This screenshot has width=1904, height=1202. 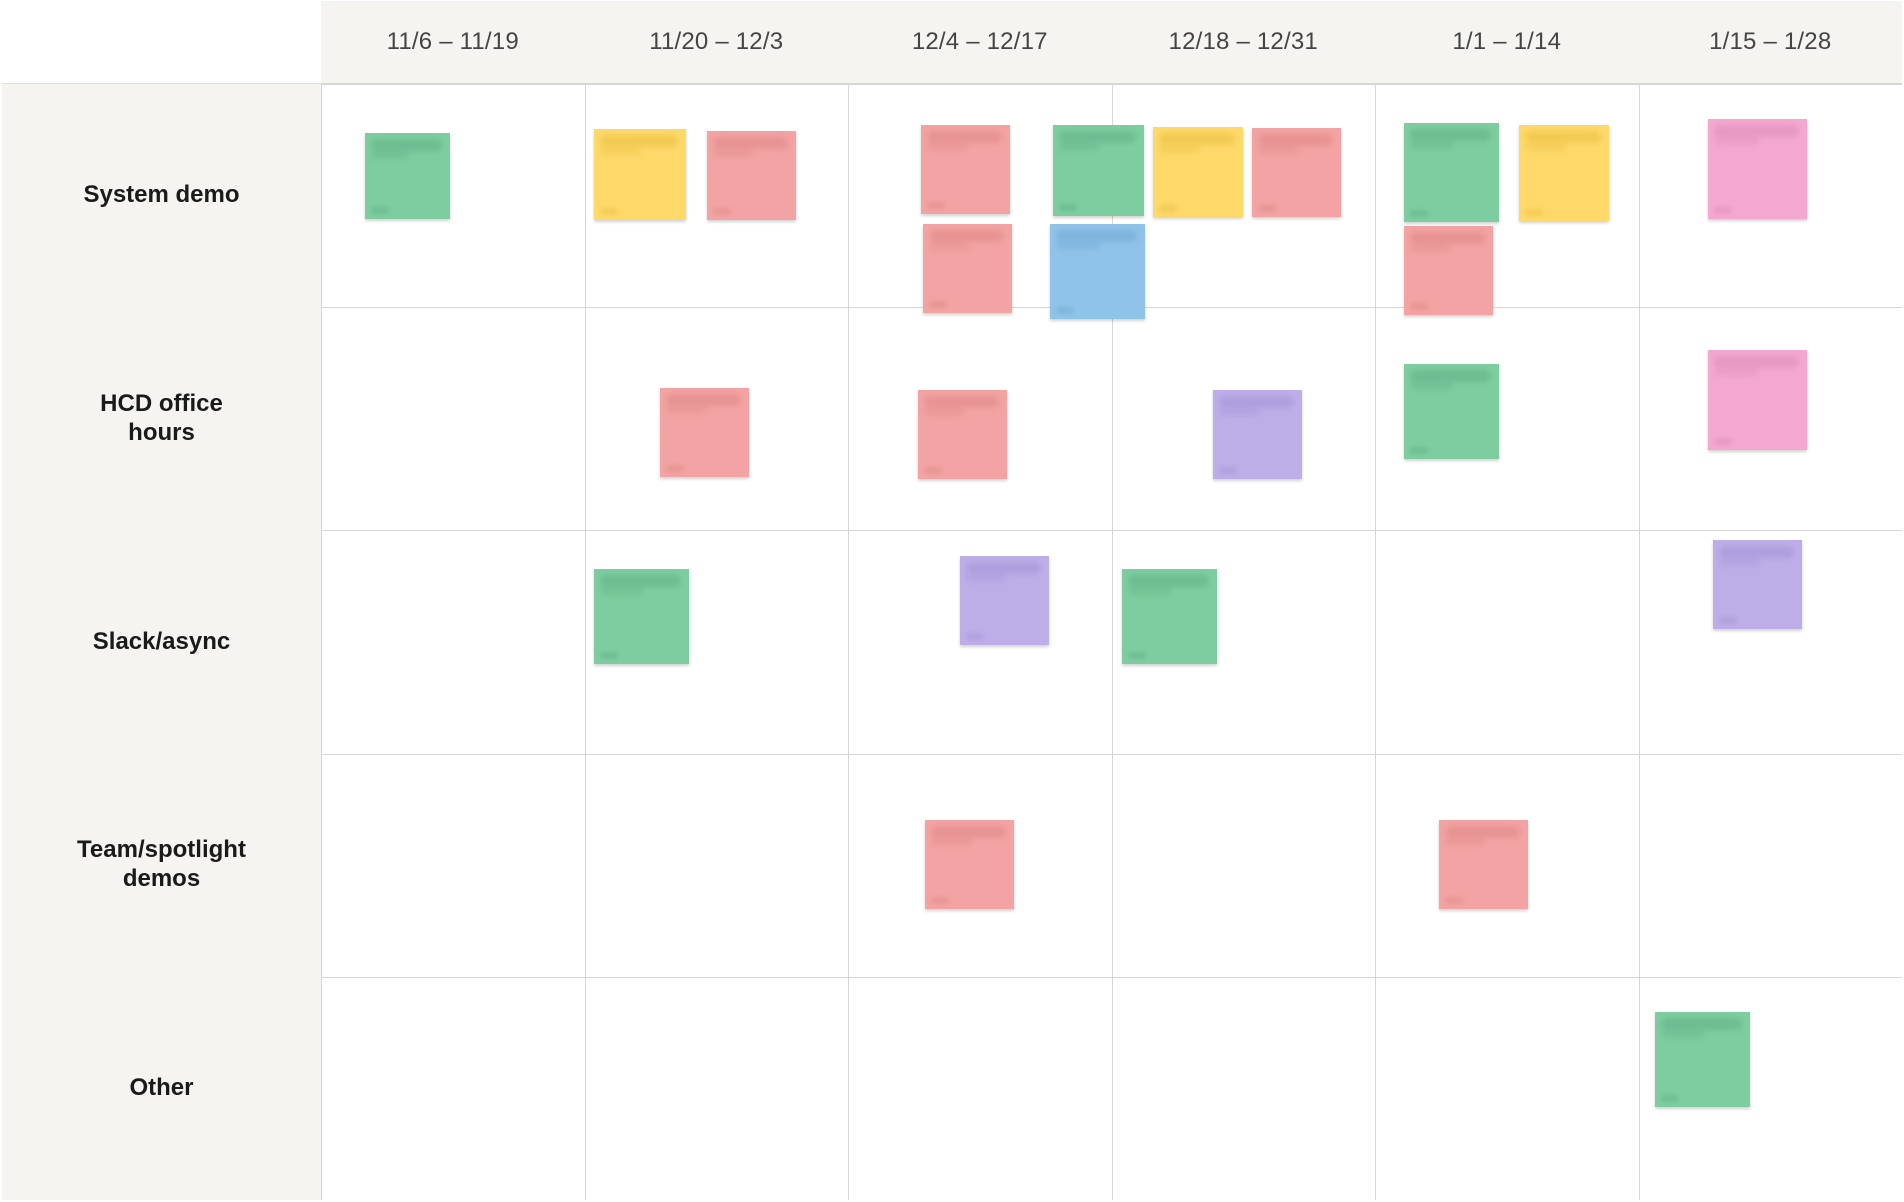 I want to click on column-header-5: 1/1 – 1/14, so click(x=1507, y=42).